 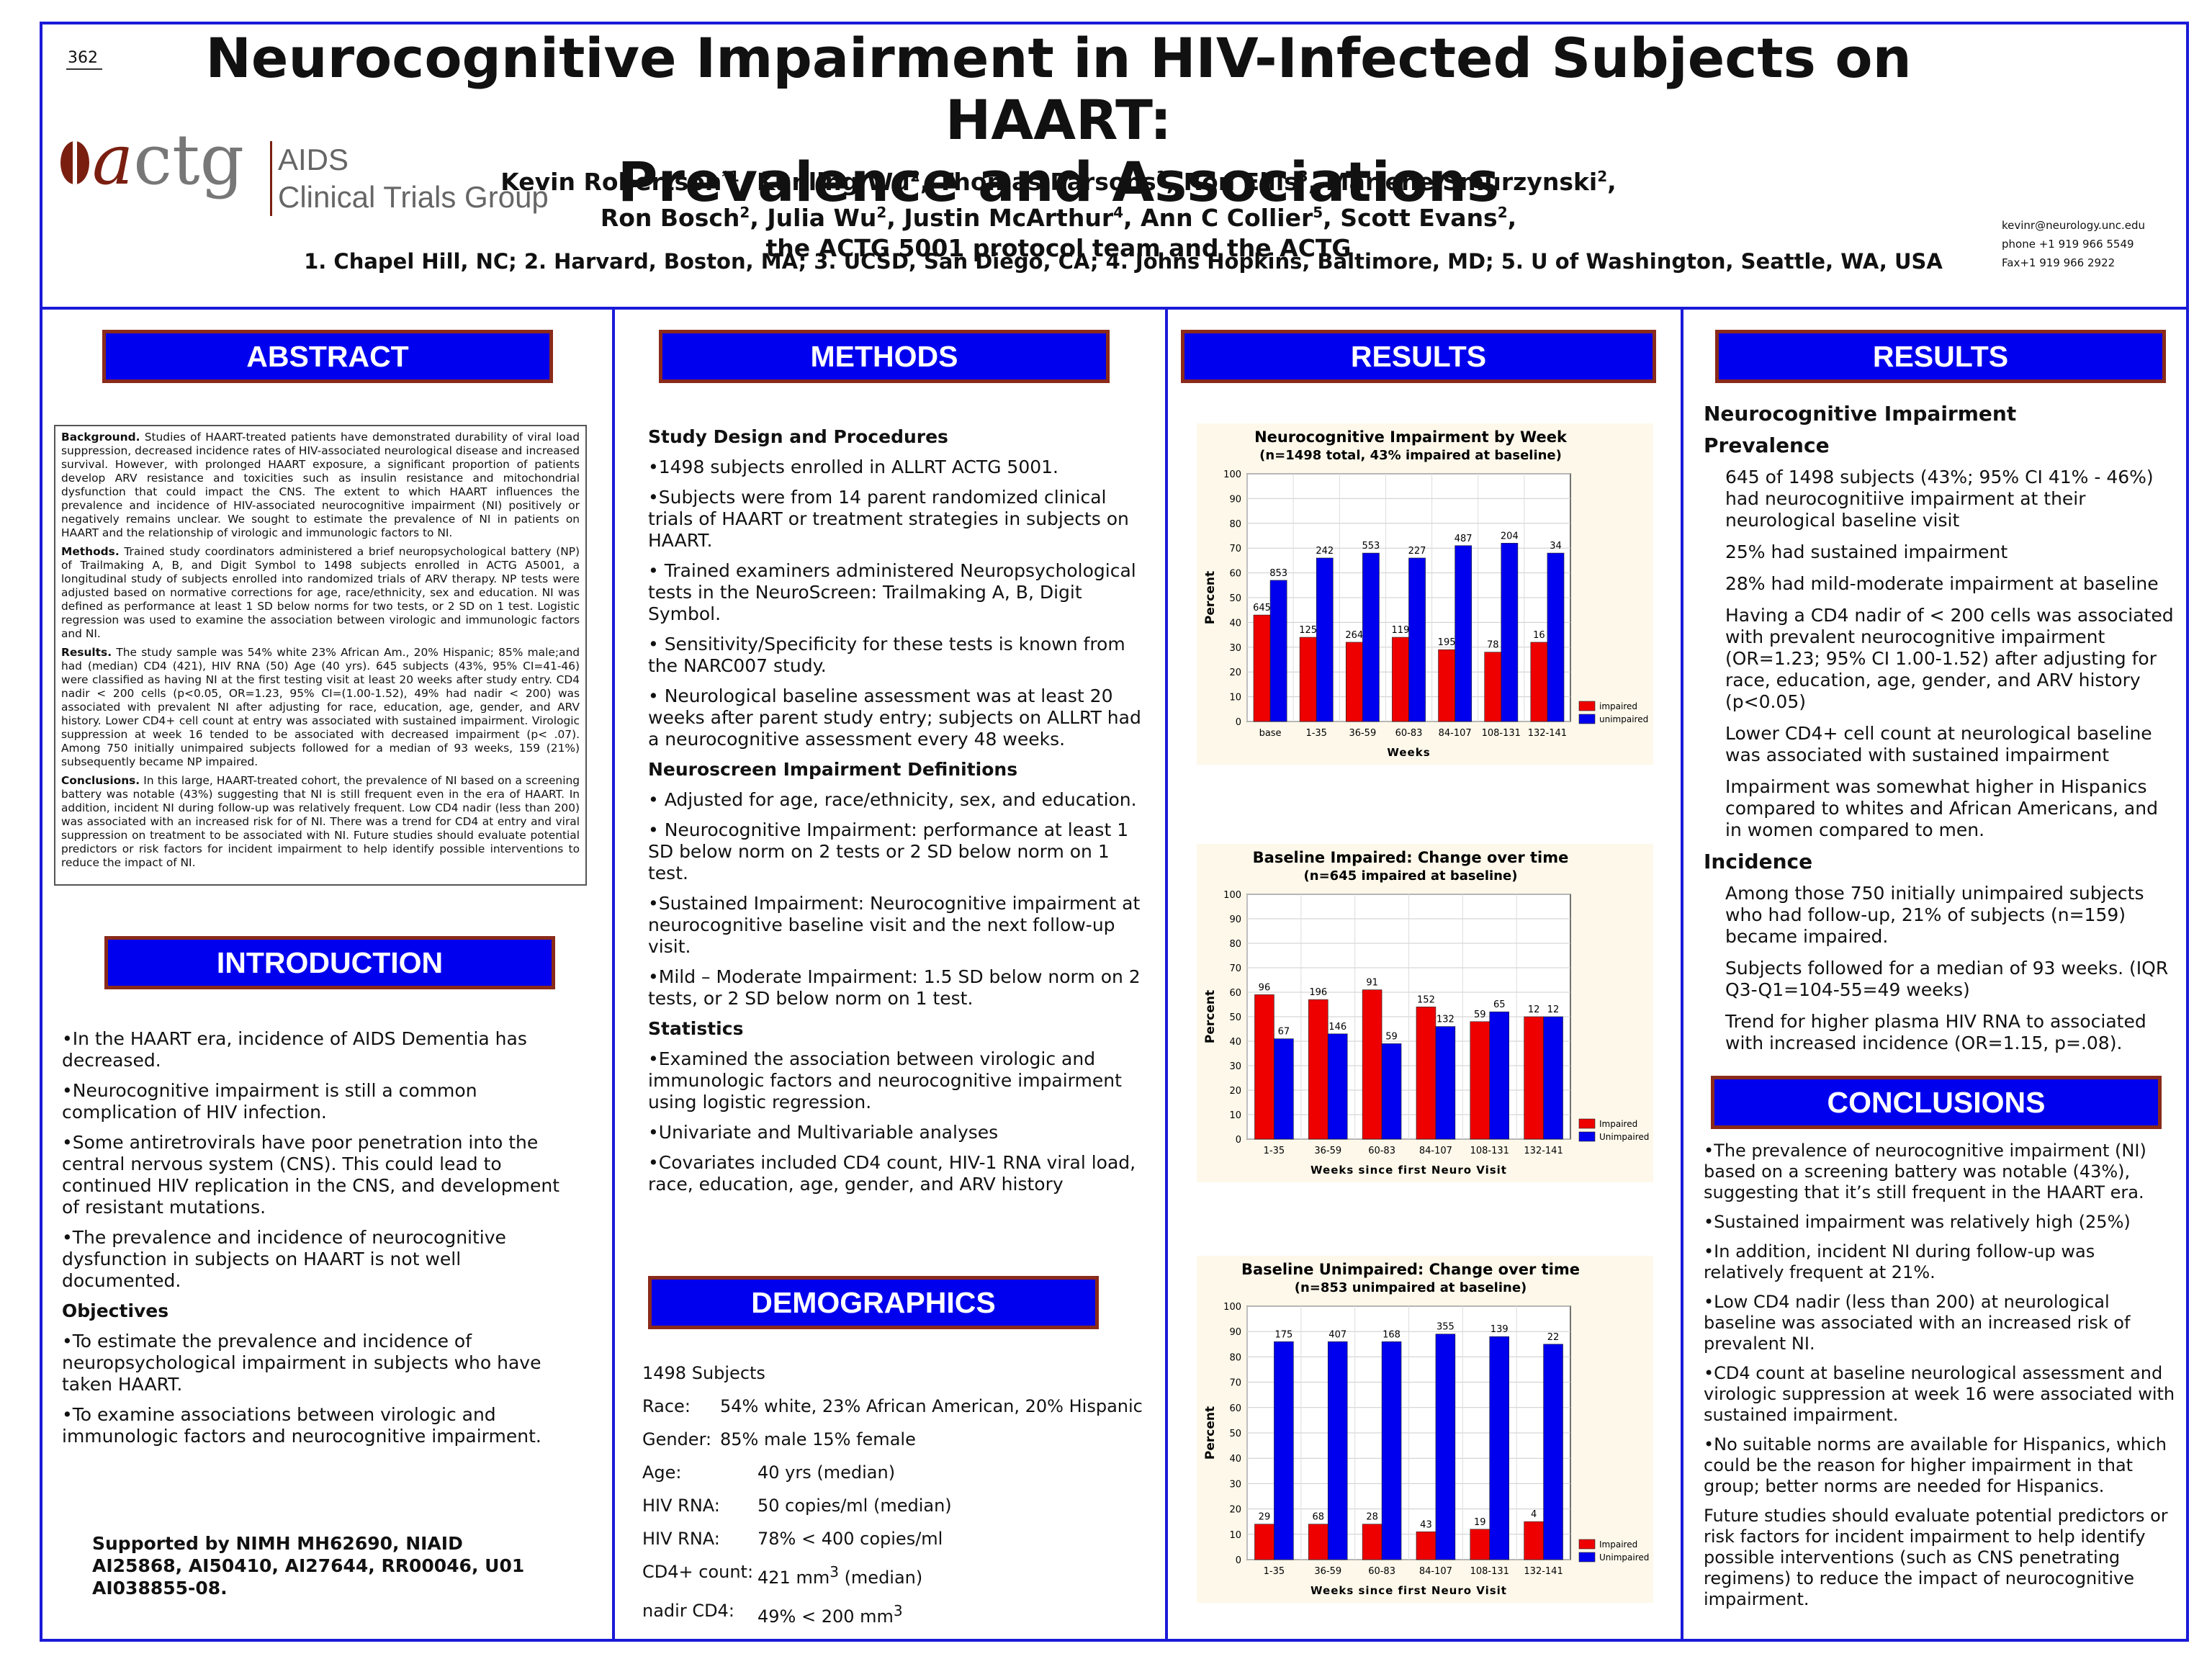 I want to click on y-tick-label: 20, so click(x=1235, y=1091).